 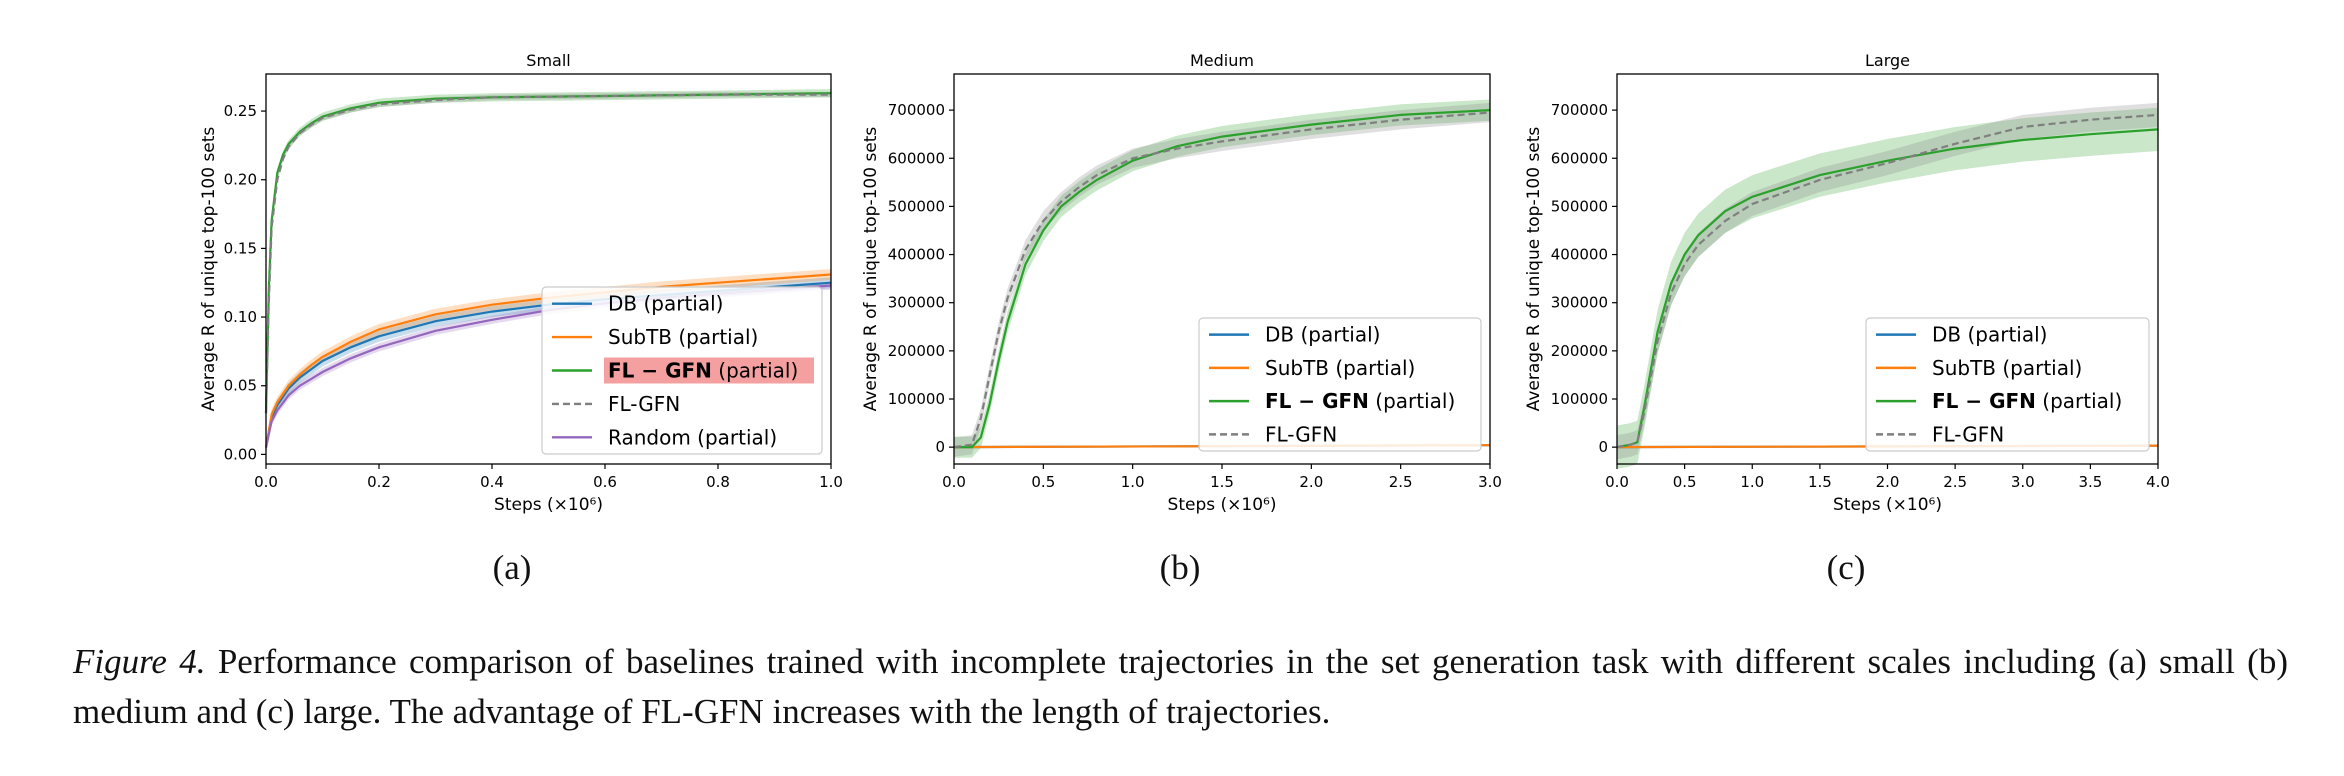 What do you see at coordinates (718, 482) in the screenshot?
I see `x-tick-label: 0.8` at bounding box center [718, 482].